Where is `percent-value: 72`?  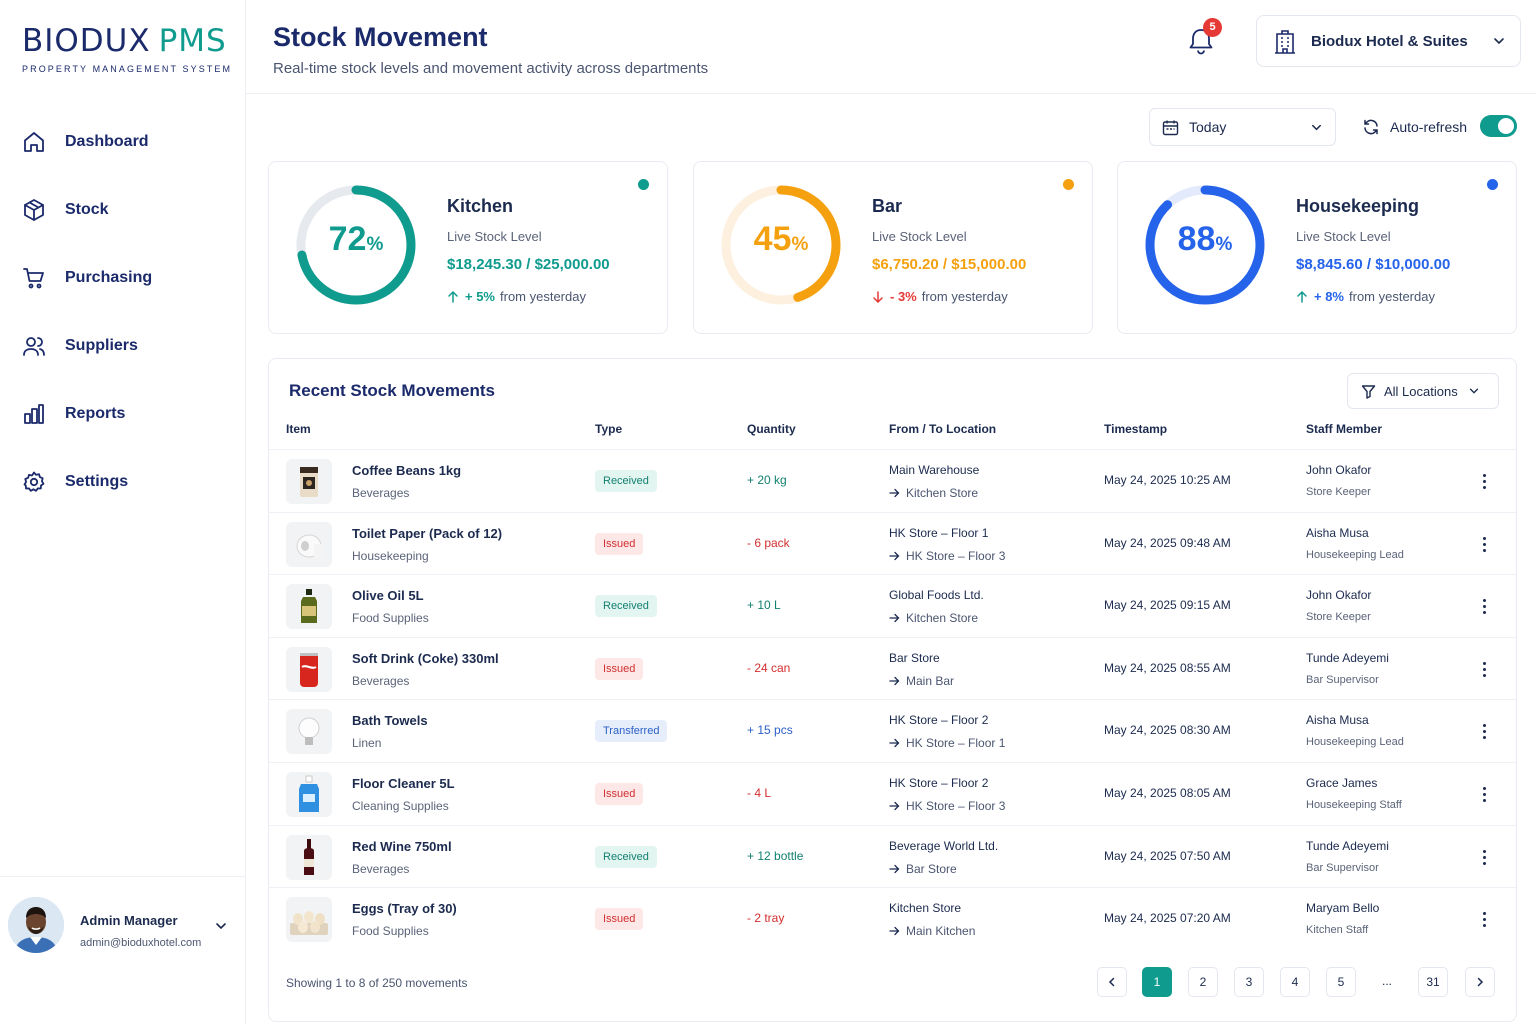 percent-value: 72 is located at coordinates (347, 239).